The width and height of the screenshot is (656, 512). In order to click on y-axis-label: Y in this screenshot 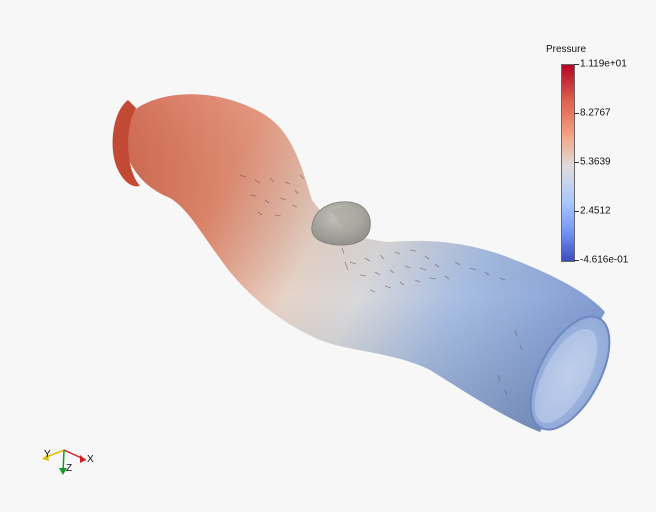, I will do `click(47, 454)`.